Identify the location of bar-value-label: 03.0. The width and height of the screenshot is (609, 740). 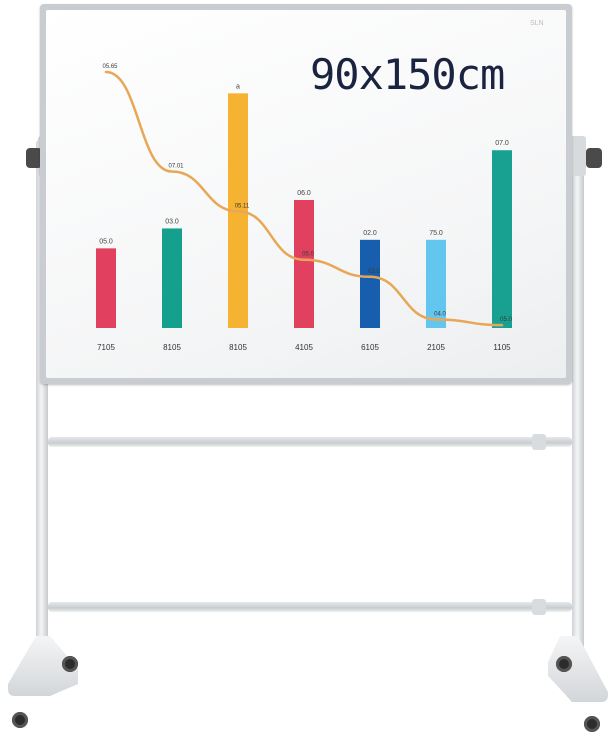
(172, 221).